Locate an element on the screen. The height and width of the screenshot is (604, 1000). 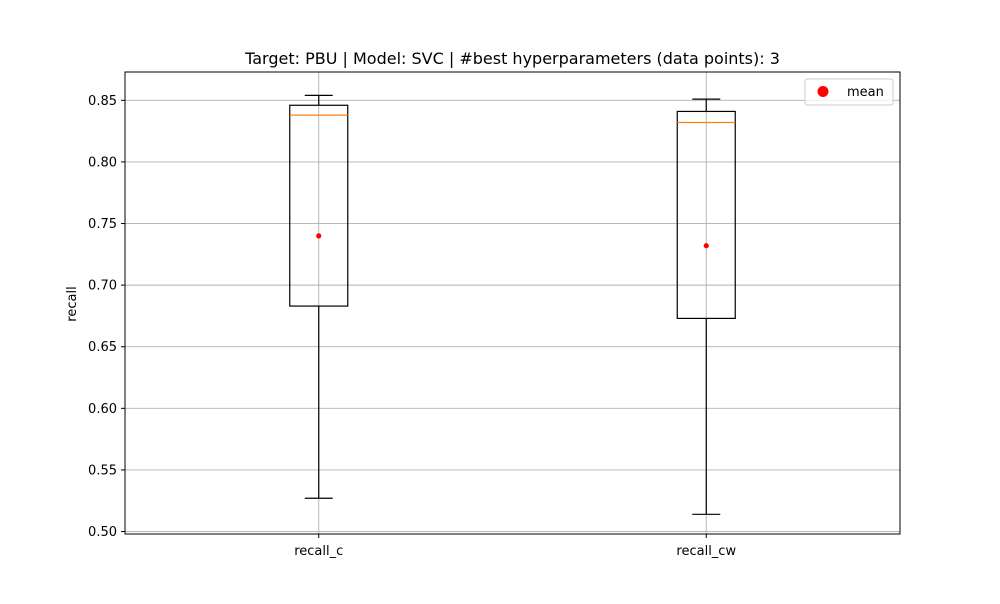
y-ticks: 0.50 0.55 0.60 0.65 0.70 0.75 0.80 0.85 is located at coordinates (106, 317).